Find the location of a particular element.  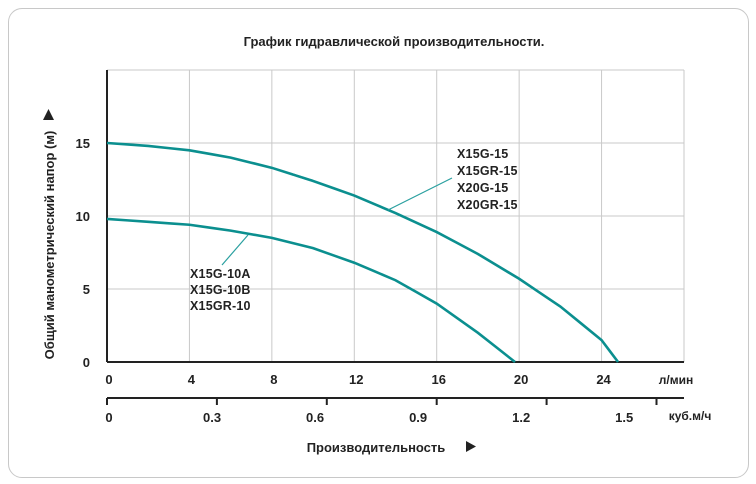

series-2-leader-line is located at coordinates (235, 250).